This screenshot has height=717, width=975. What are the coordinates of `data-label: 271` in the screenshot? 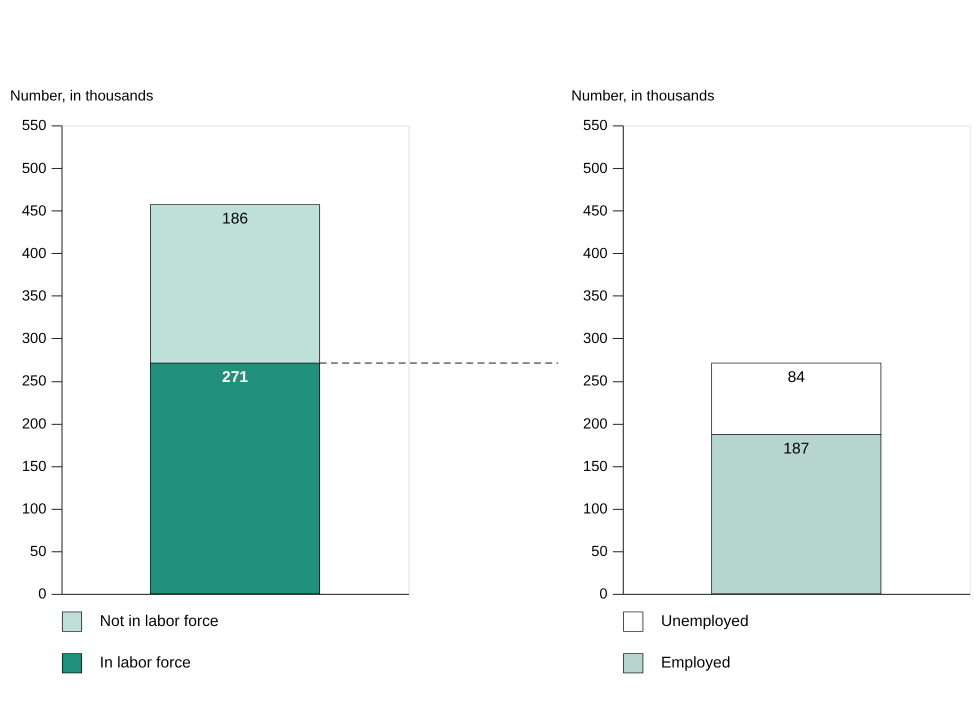 It's located at (235, 377).